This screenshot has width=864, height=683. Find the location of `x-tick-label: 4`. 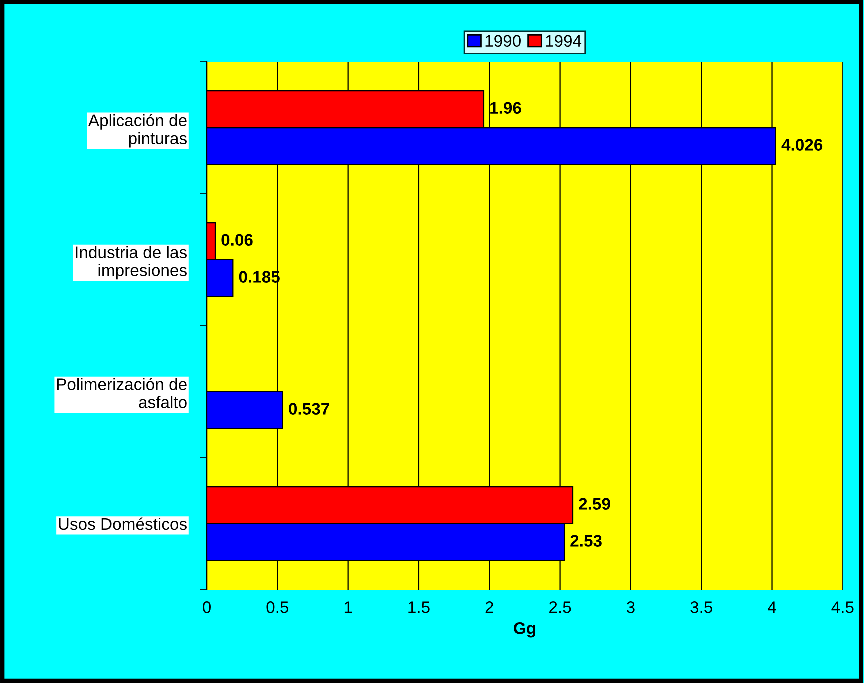

x-tick-label: 4 is located at coordinates (772, 608).